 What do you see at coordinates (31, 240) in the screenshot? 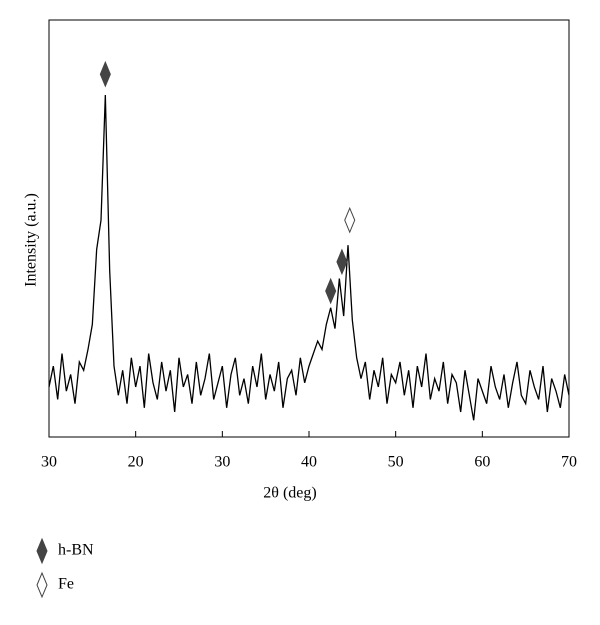
I see `y-axis-label: Intensity (a.u.)` at bounding box center [31, 240].